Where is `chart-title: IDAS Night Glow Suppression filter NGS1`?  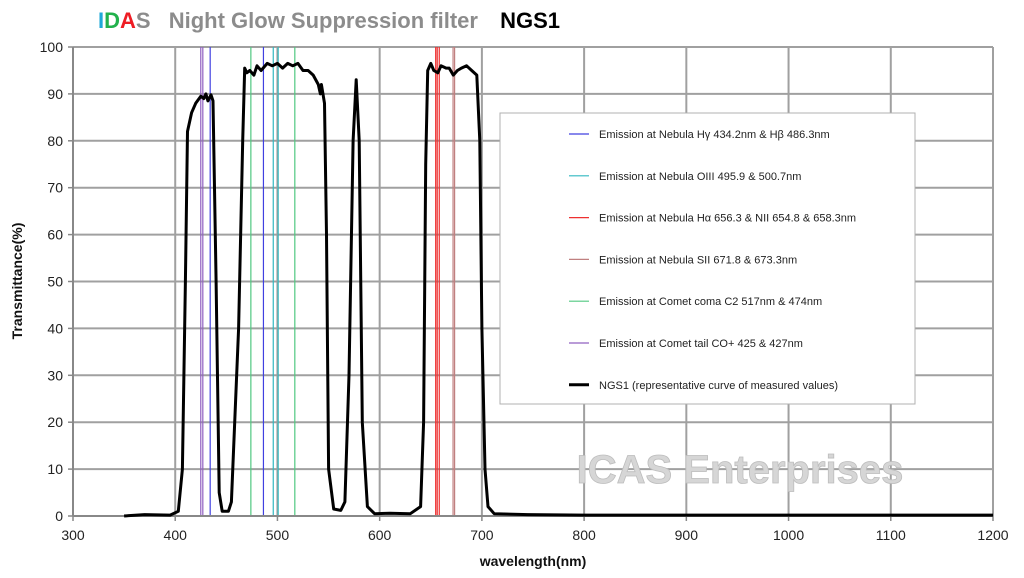 chart-title: IDAS Night Glow Suppression filter NGS1 is located at coordinates (329, 24).